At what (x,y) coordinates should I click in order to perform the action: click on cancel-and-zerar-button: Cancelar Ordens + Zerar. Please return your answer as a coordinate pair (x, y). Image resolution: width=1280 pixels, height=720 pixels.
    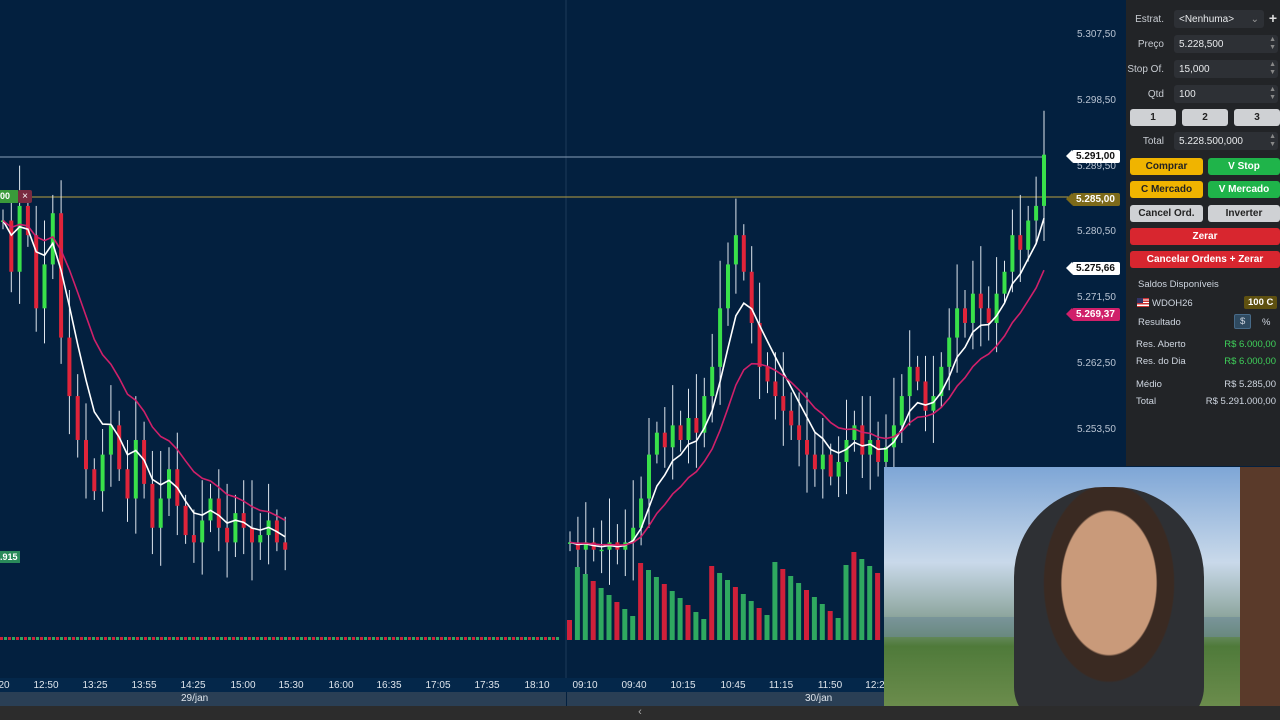
    Looking at the image, I should click on (1205, 259).